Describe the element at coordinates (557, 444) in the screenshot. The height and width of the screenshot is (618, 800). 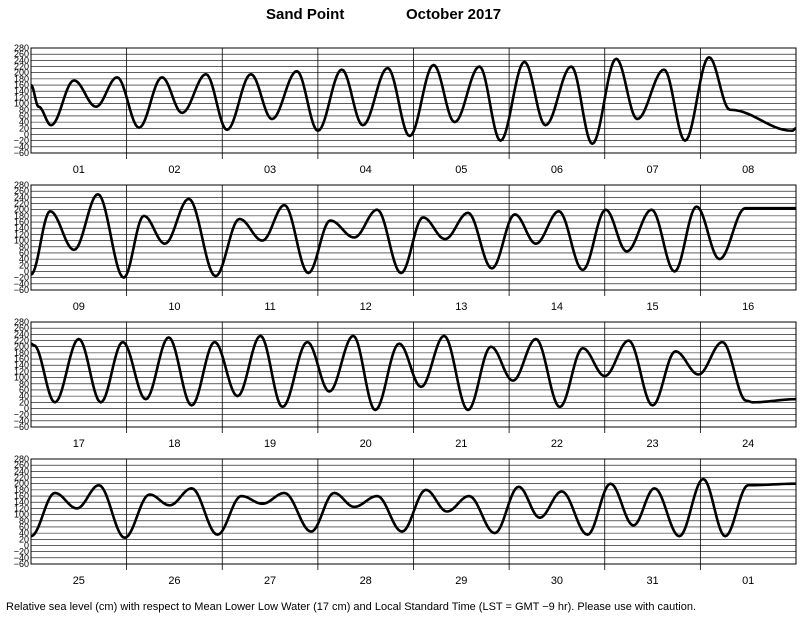
I see `day-label: 22` at that location.